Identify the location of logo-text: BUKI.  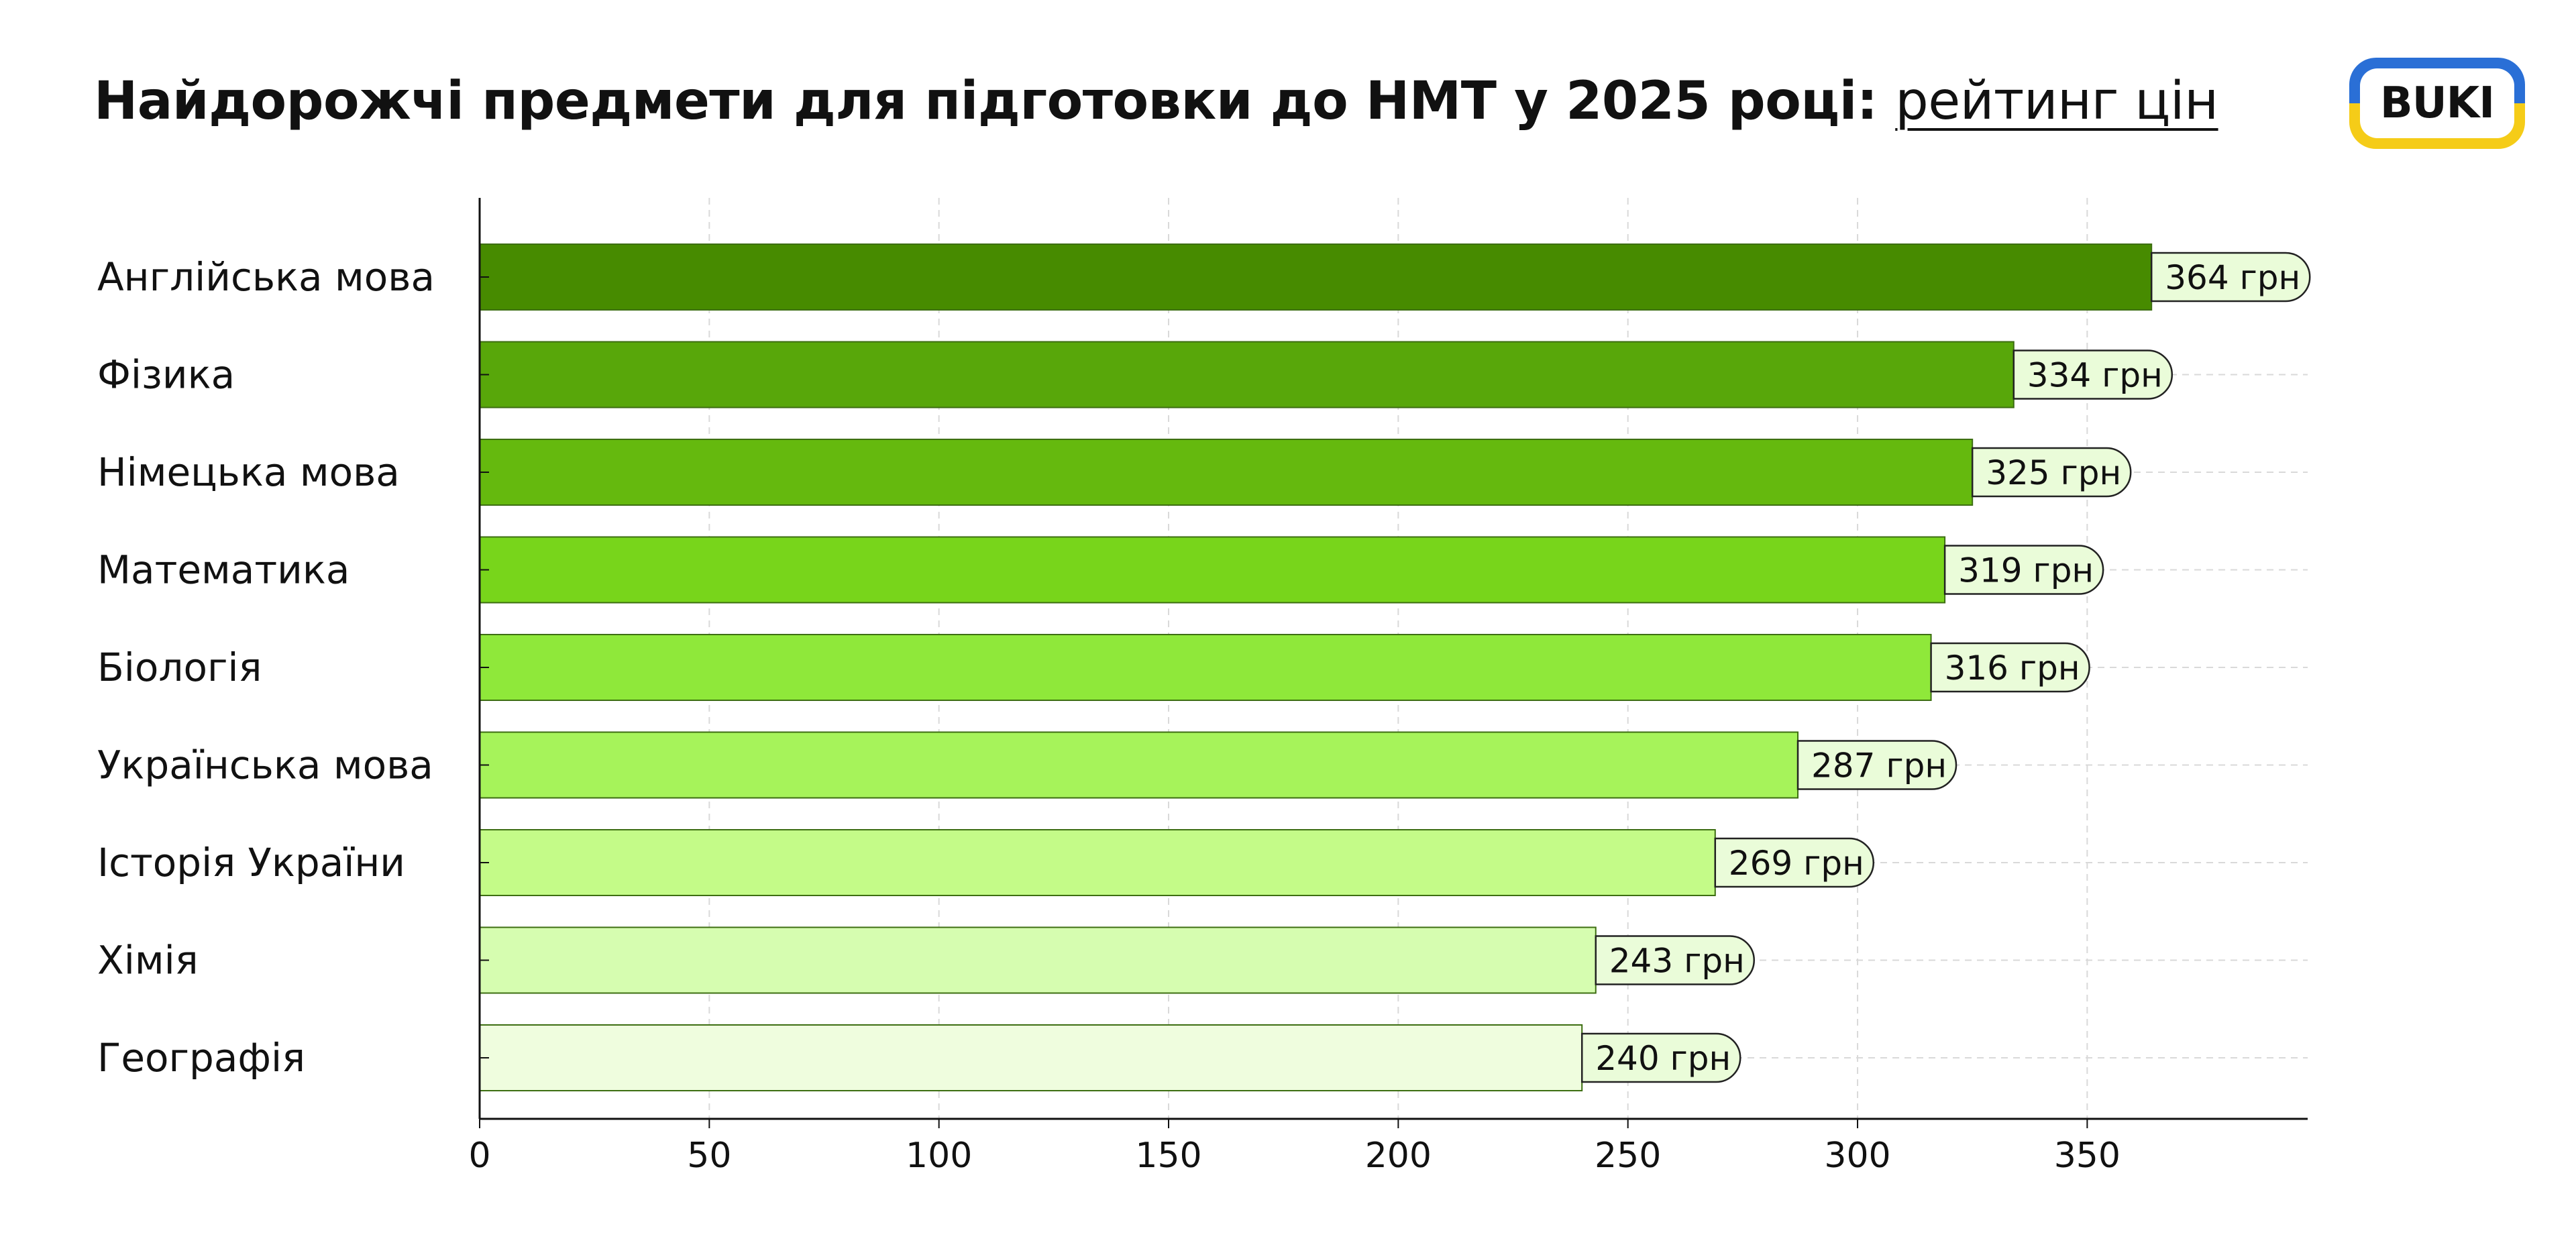
(2437, 103).